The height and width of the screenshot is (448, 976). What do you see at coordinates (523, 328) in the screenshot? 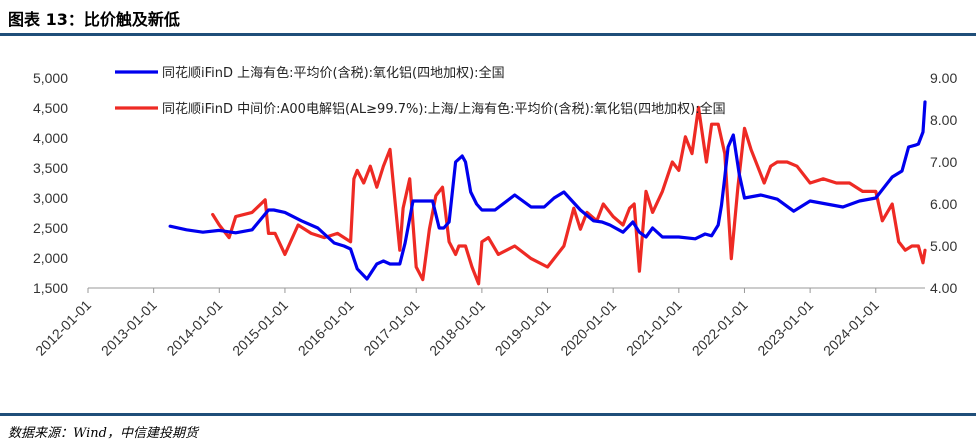
I see `x-tick-label: 2019-01-01` at bounding box center [523, 328].